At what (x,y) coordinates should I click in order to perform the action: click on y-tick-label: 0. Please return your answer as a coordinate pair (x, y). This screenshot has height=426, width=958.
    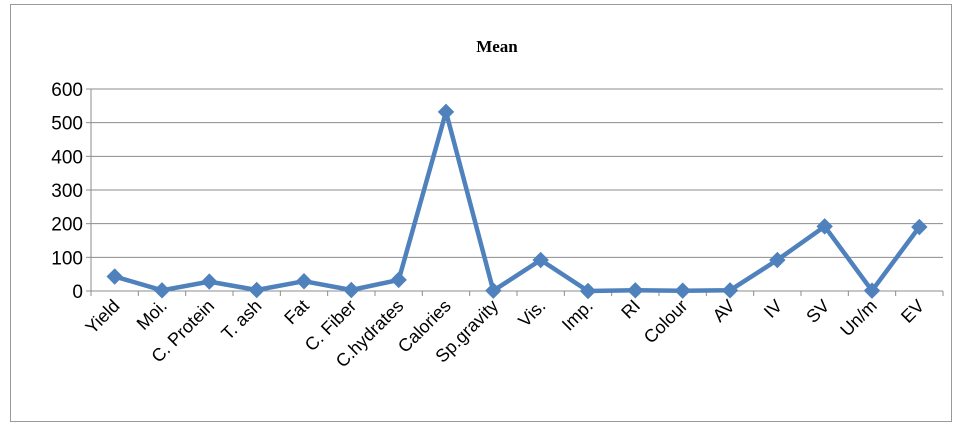
    Looking at the image, I should click on (77, 292).